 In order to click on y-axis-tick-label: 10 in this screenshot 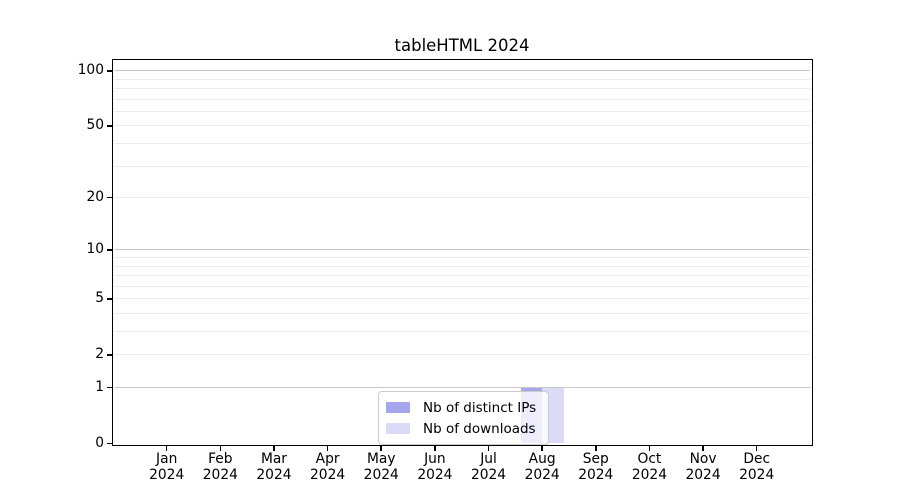, I will do `click(95, 249)`.